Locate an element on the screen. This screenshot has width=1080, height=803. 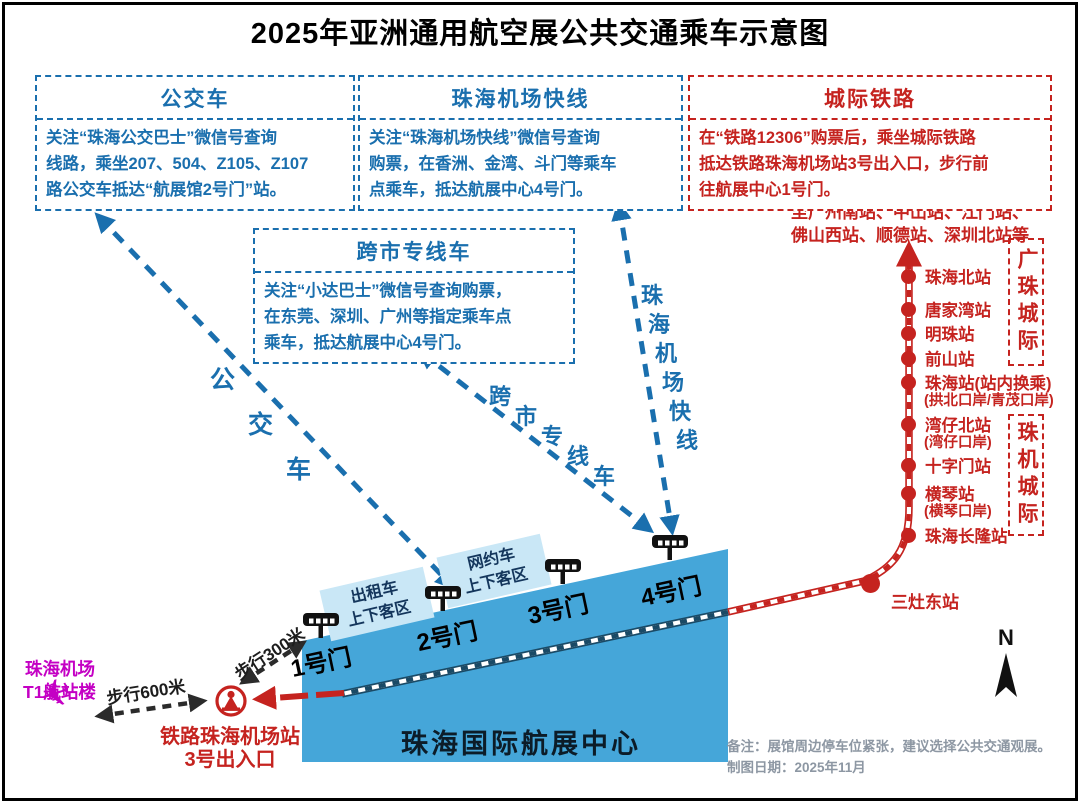
station-row: 唐家湾站 is located at coordinates (946, 309).